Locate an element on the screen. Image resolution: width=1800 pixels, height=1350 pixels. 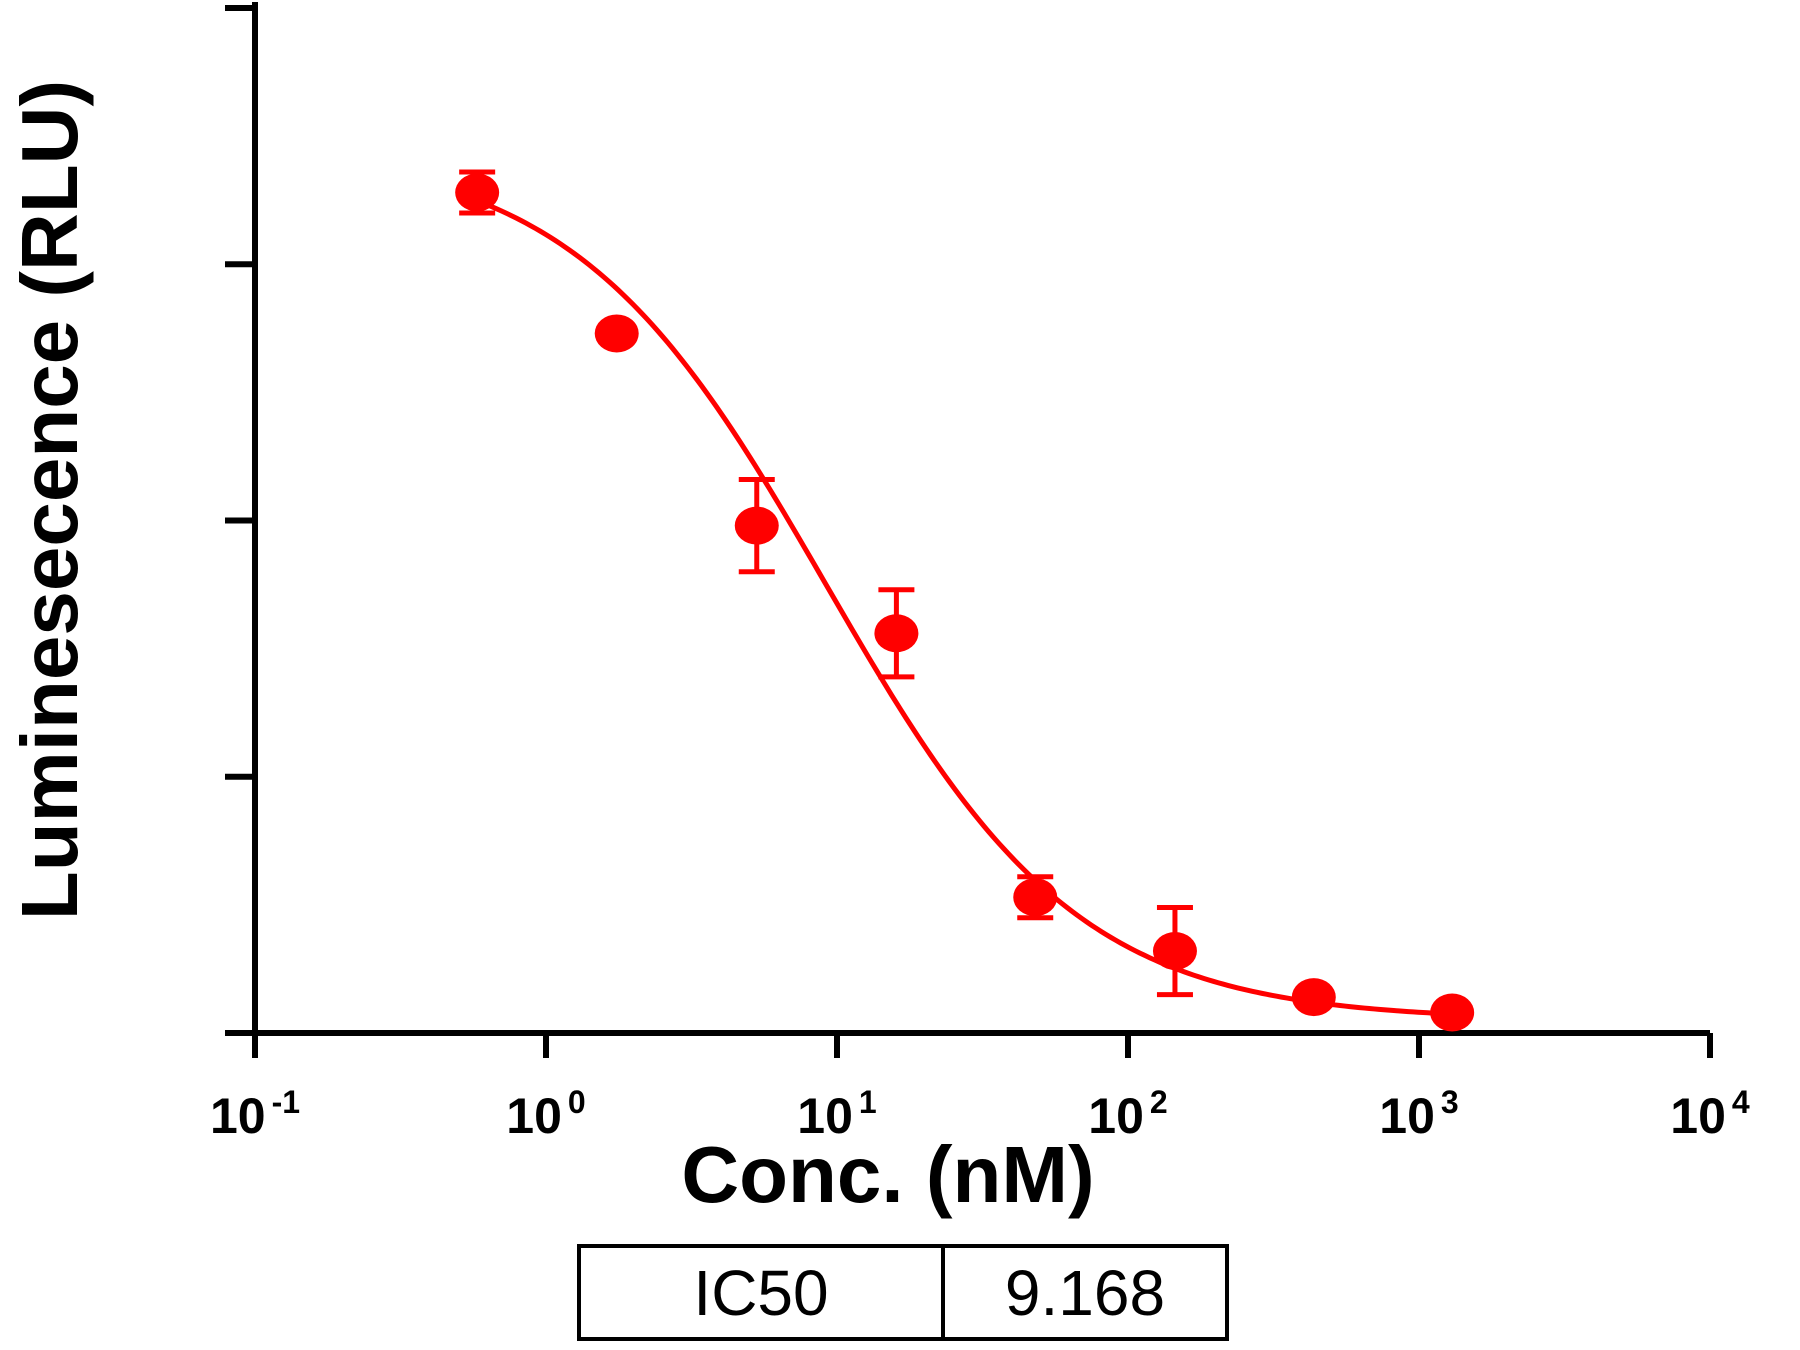
x-tick-label: 10 1 is located at coordinates (836, 1114).